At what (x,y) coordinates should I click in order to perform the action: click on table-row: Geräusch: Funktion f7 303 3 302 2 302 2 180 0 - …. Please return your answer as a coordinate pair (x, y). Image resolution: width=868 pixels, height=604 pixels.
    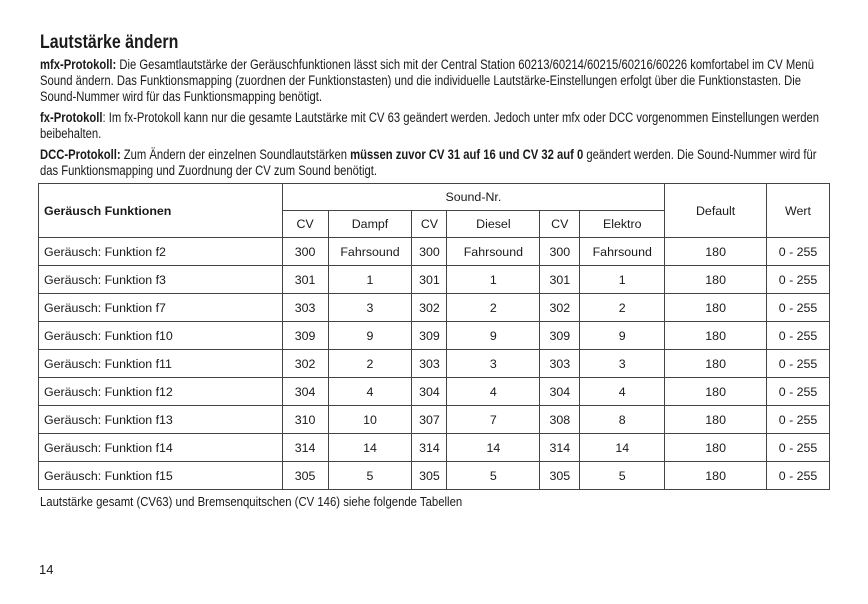
    Looking at the image, I should click on (434, 307).